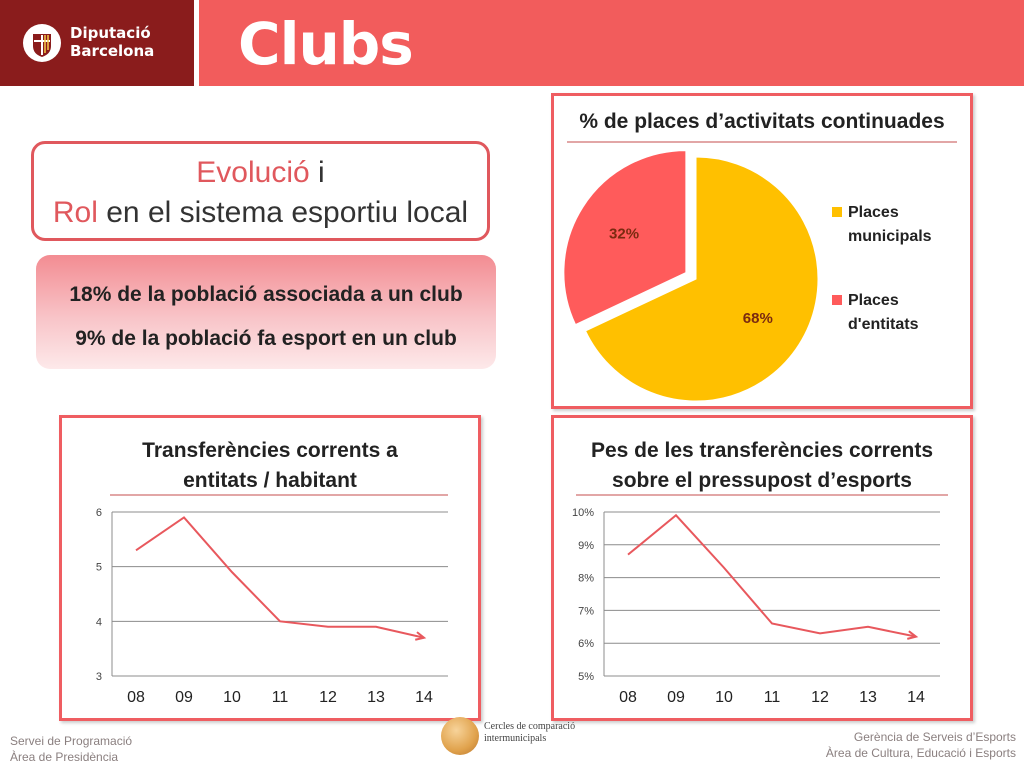 The width and height of the screenshot is (1024, 768). What do you see at coordinates (317, 172) in the screenshot?
I see `evolution-rest-1: i` at bounding box center [317, 172].